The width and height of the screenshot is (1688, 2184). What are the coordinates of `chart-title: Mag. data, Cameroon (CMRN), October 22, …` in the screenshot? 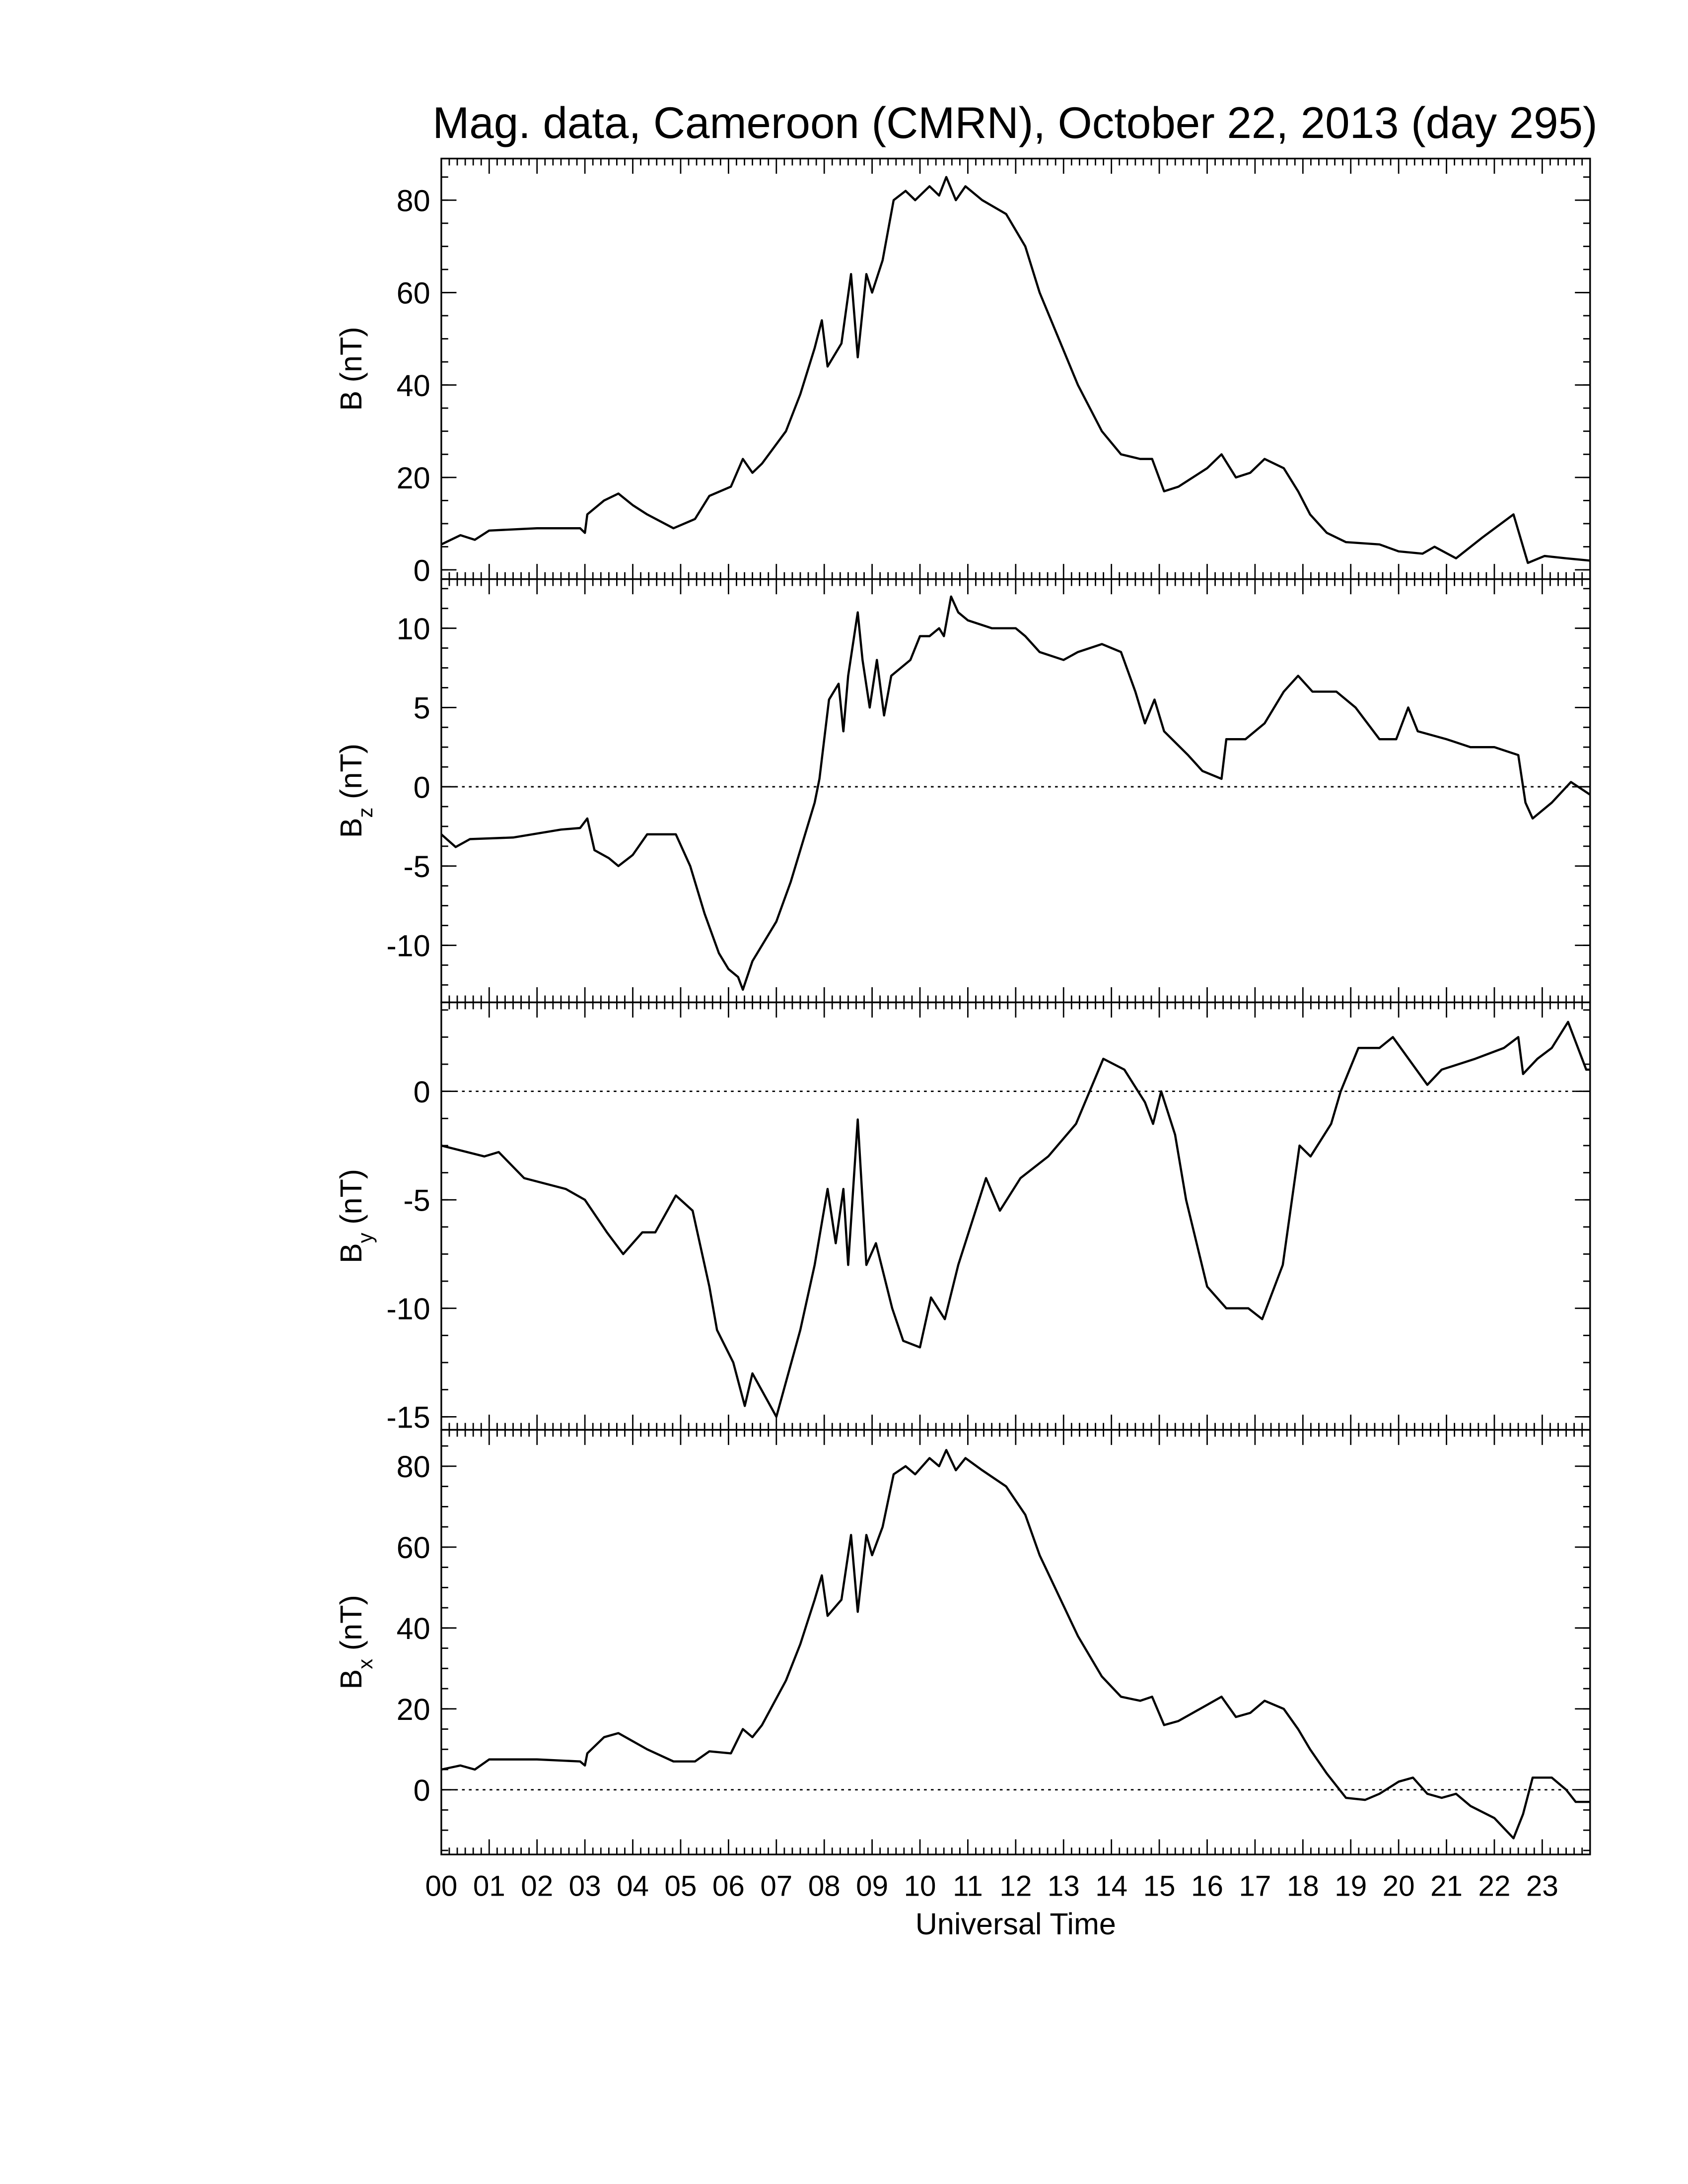 It's located at (1014, 122).